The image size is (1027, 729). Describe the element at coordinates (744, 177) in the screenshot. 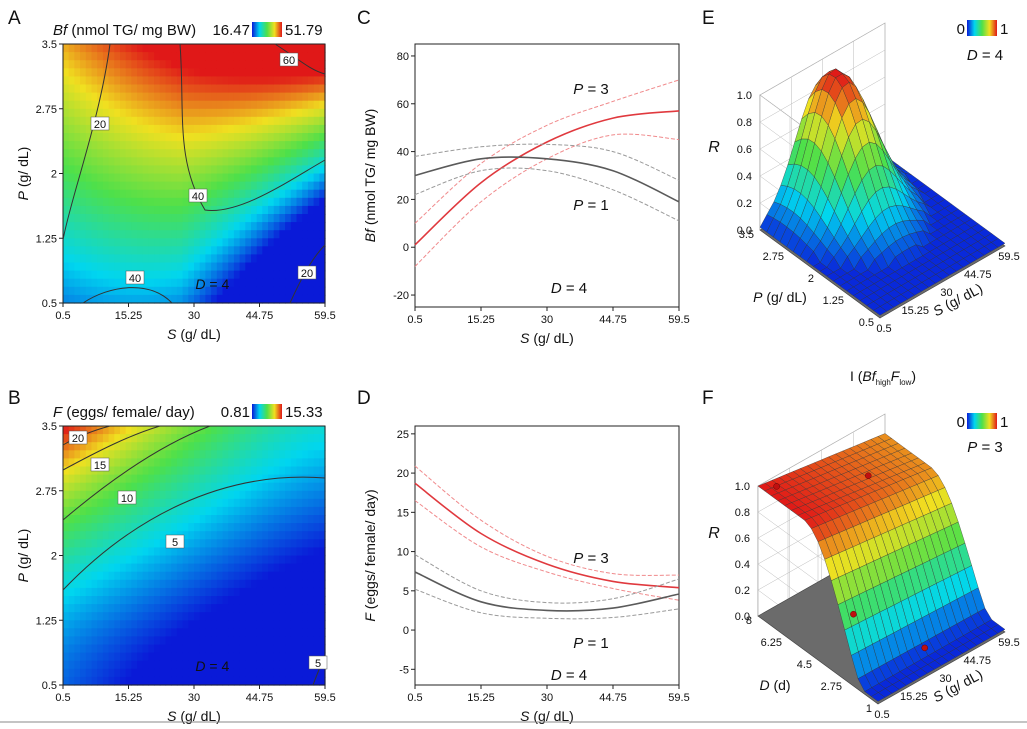

I see `z-tick-label-E: 0.4` at that location.